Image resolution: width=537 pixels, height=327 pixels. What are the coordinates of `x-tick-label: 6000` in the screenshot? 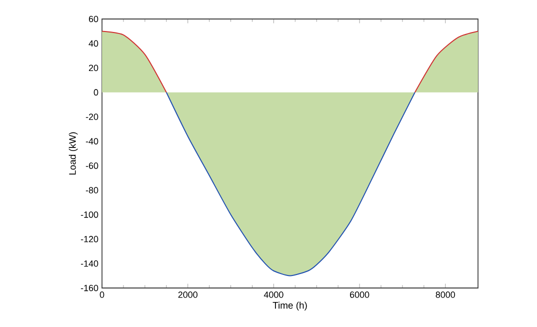 It's located at (360, 295).